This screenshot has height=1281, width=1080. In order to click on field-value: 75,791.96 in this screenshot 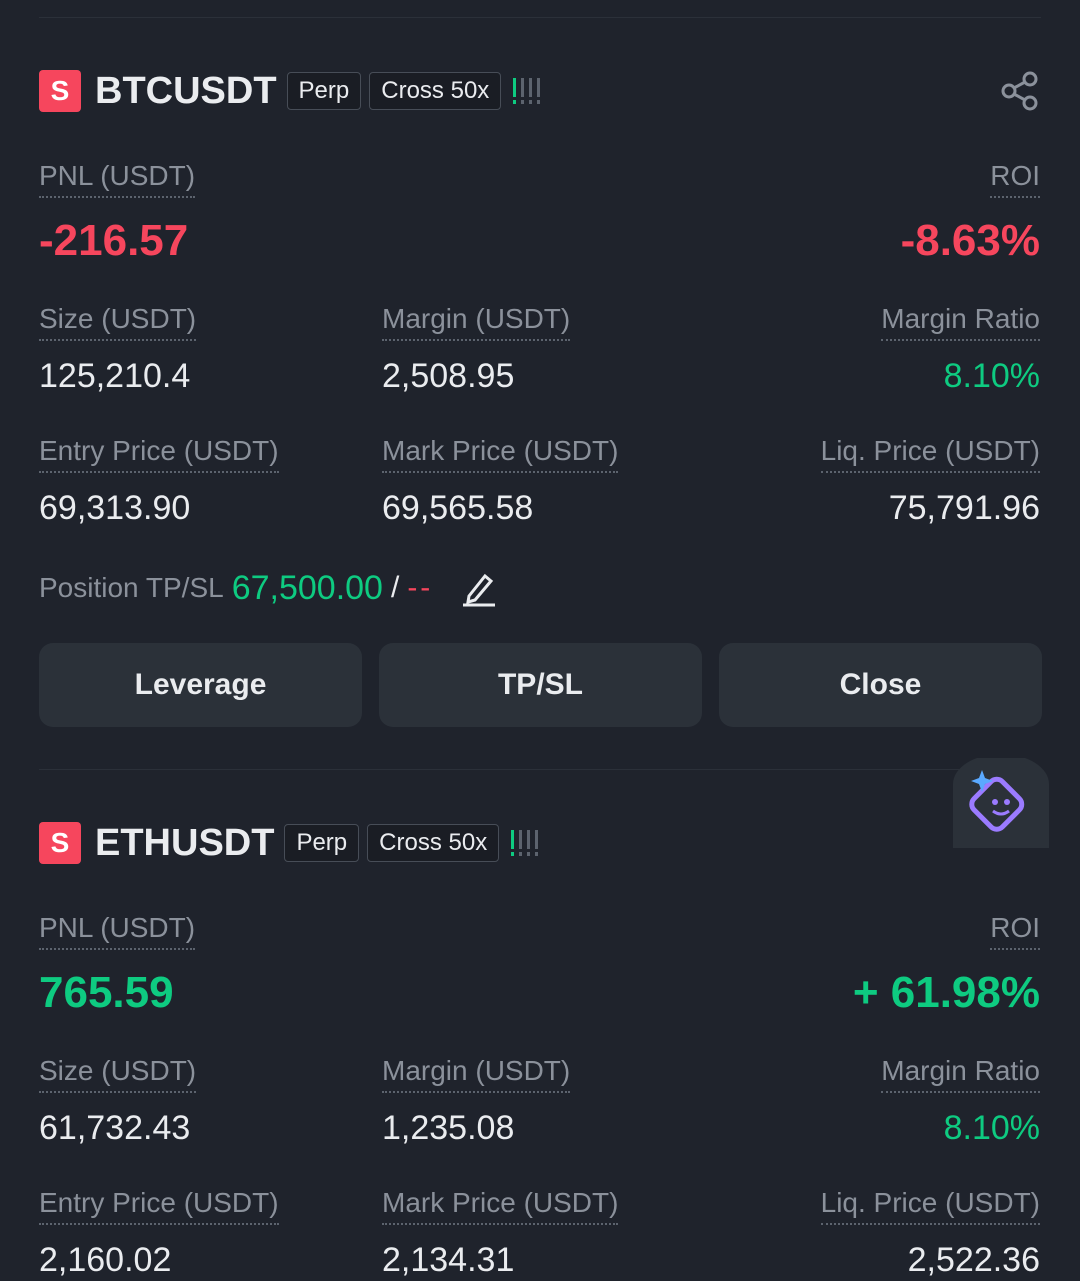, I will do `click(964, 508)`.